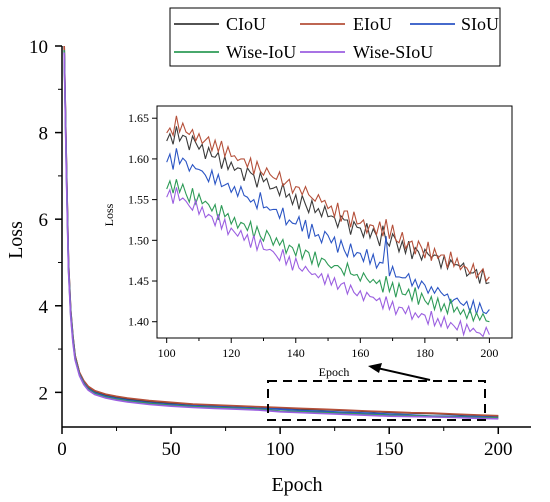 The width and height of the screenshot is (550, 502). Describe the element at coordinates (44, 220) in the screenshot. I see `main-y-tick-label: 6` at that location.